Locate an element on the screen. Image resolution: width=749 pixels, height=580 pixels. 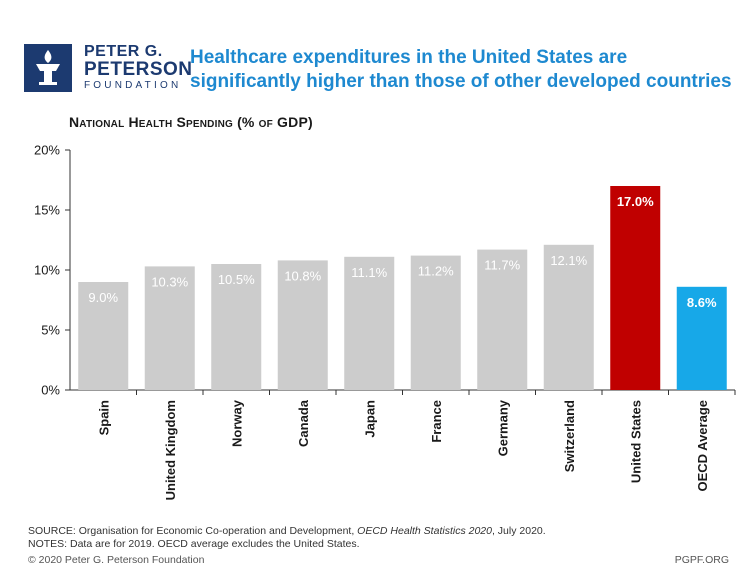
bar-value-label: 12.1% is located at coordinates (568, 260).